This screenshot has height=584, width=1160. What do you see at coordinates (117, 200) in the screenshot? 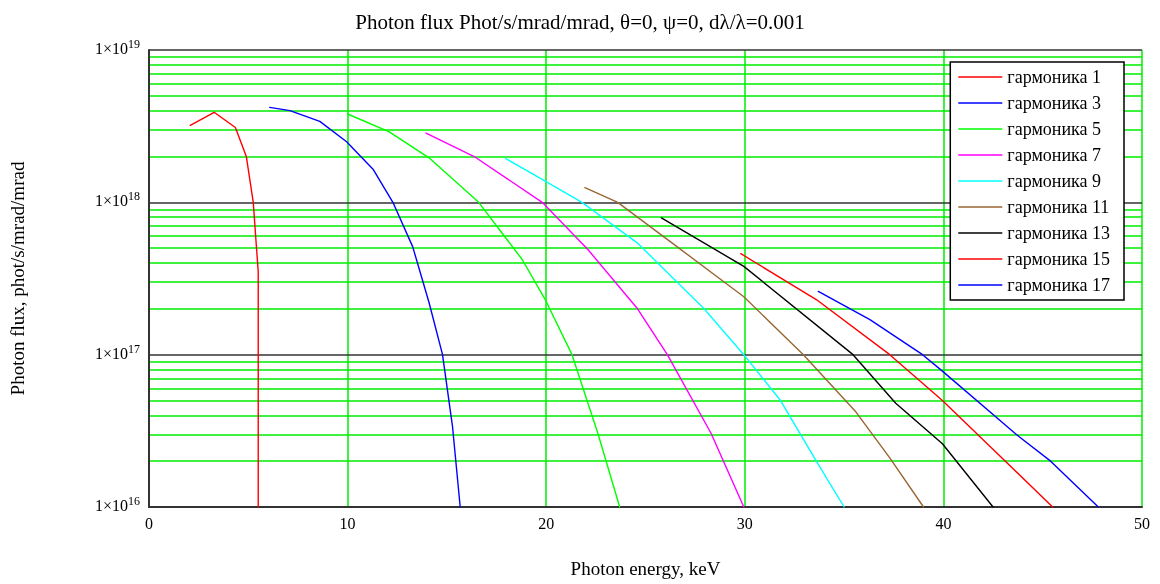
I see `y-tick-label: 1×10$^{18}$` at bounding box center [117, 200].